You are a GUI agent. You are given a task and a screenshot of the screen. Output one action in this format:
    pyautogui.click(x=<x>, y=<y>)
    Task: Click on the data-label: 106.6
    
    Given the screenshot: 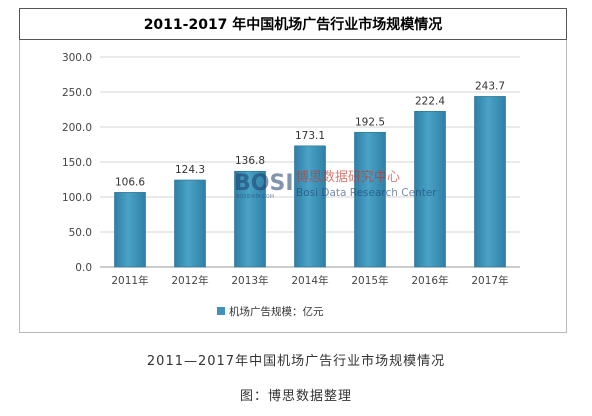 What is the action you would take?
    pyautogui.click(x=130, y=182)
    